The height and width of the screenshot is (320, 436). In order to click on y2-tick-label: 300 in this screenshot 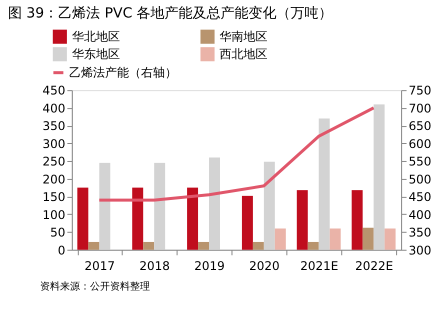, I will do `click(420, 250)`.